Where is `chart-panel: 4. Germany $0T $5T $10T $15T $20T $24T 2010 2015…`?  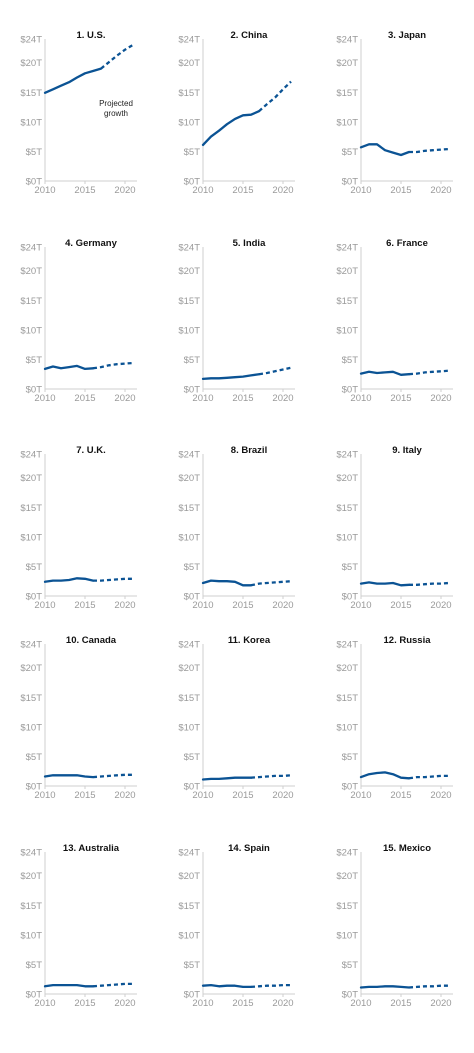
chart-panel: 4. Germany $0T $5T $10T $15T $20T $24T 2010 2015… is located at coordinates (79, 336).